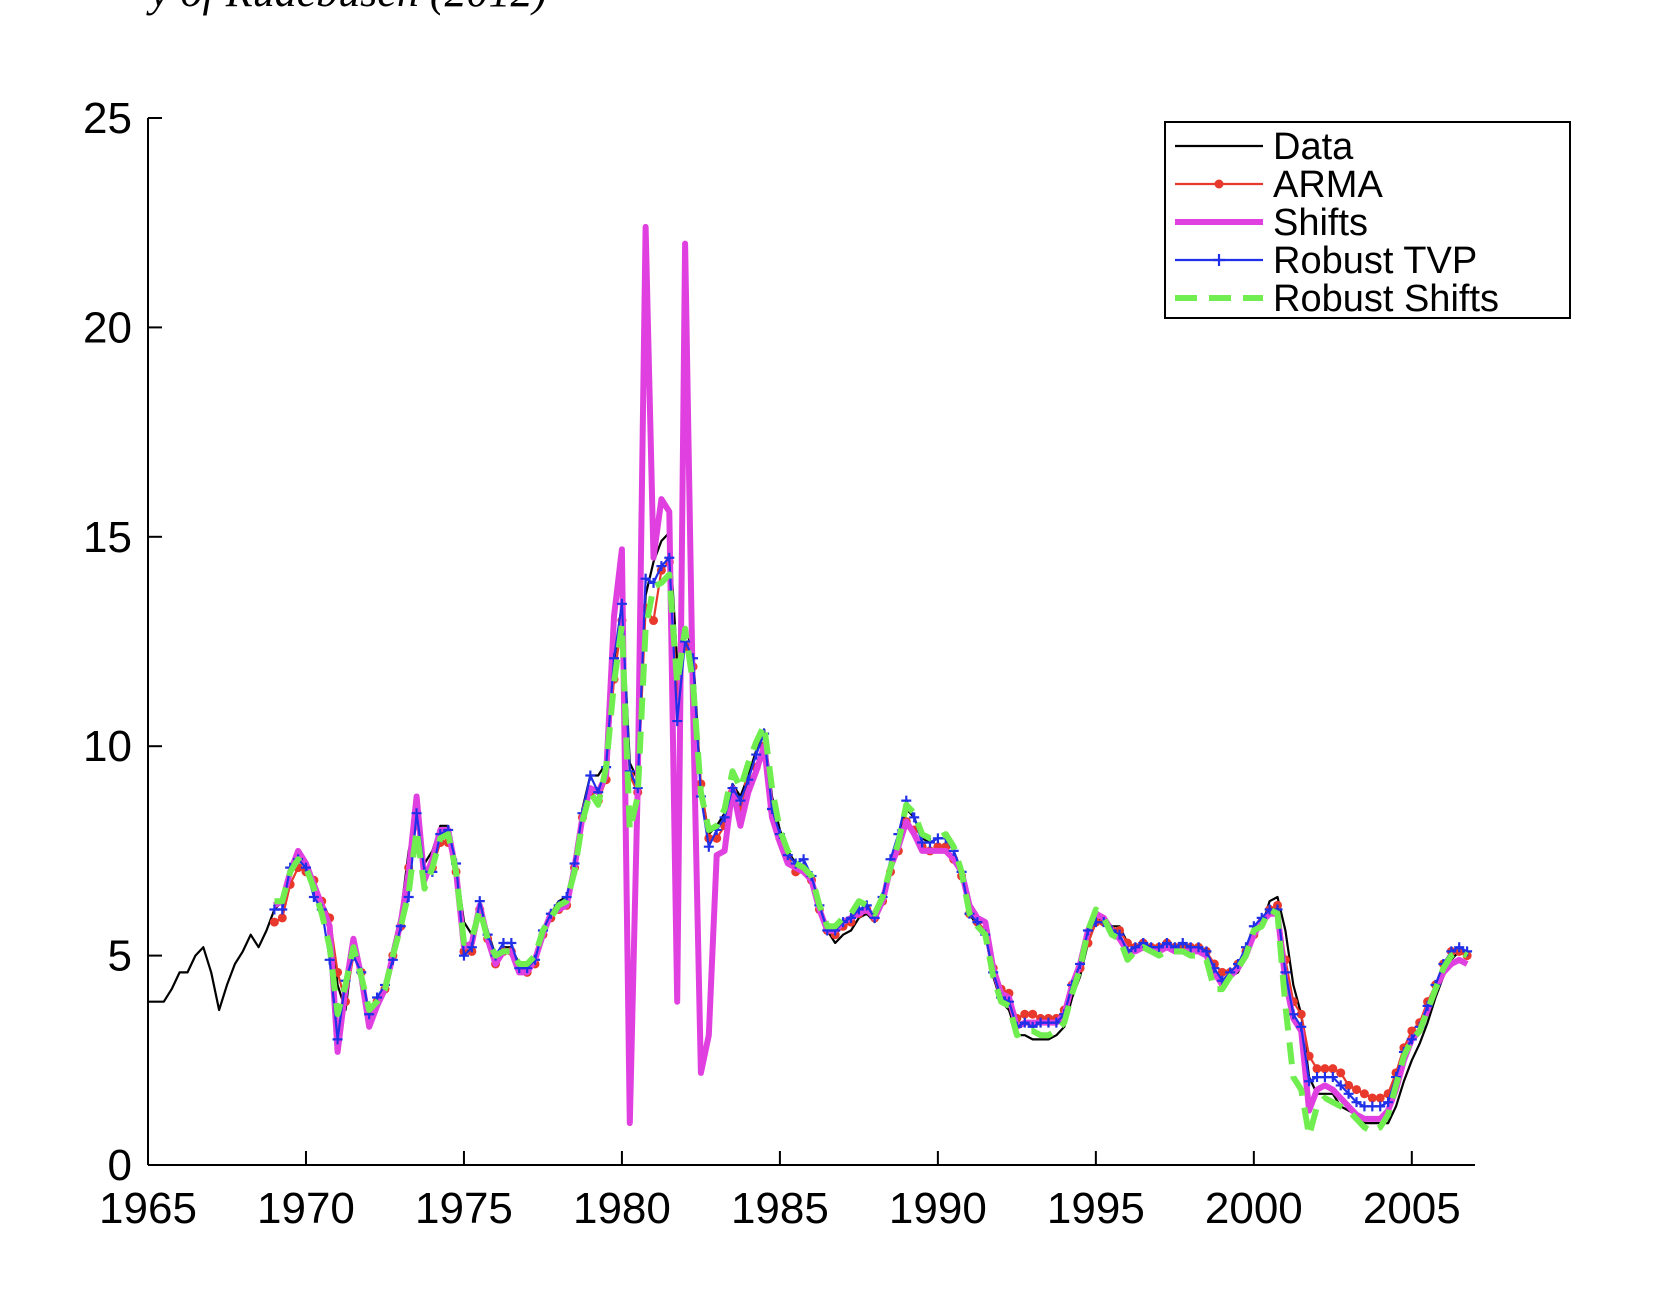 This screenshot has width=1670, height=1304. Describe the element at coordinates (348, 8) in the screenshot. I see `top-caption: y of Rudebusch (2012)` at that location.